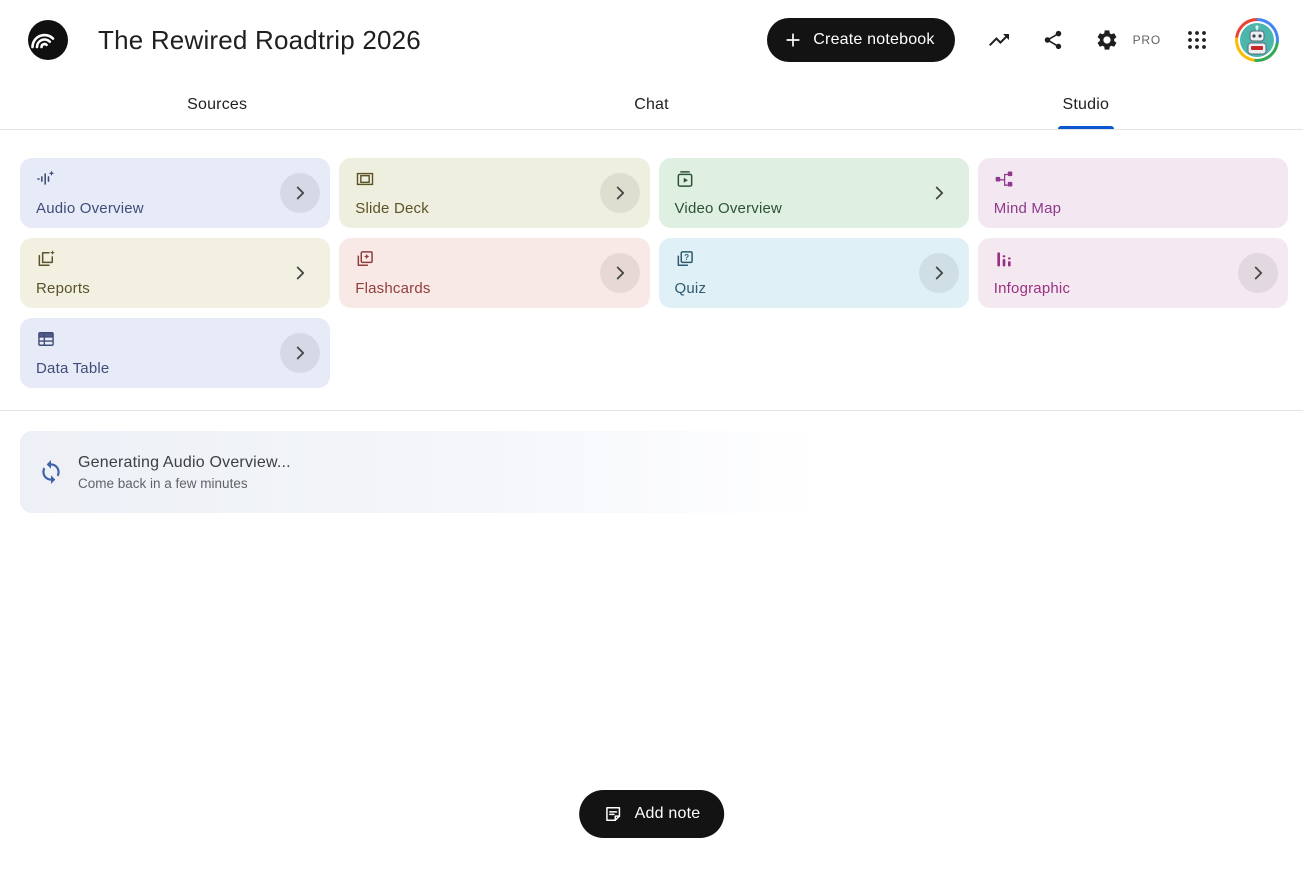 Image resolution: width=1303 pixels, height=887 pixels. I want to click on add-note-button: Add note, so click(651, 814).